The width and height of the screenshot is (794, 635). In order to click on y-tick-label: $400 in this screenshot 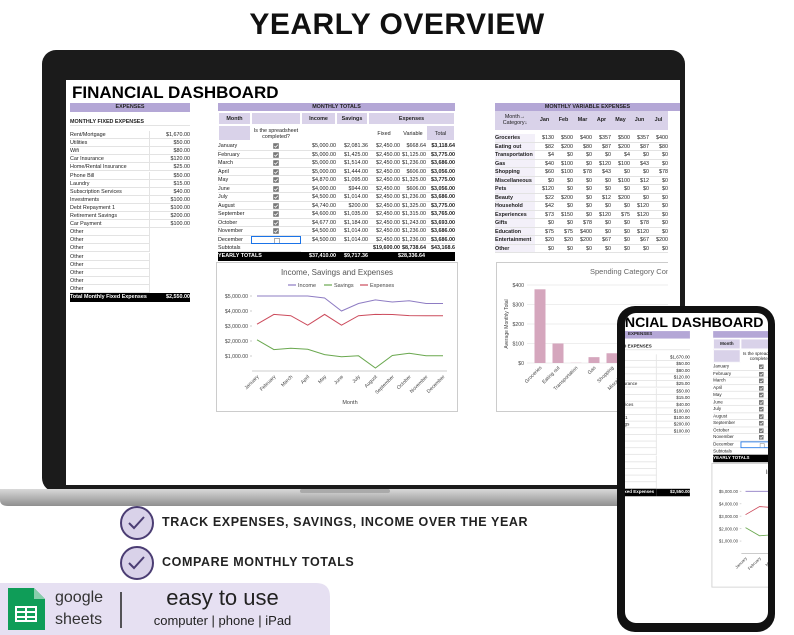, I will do `click(518, 286)`.